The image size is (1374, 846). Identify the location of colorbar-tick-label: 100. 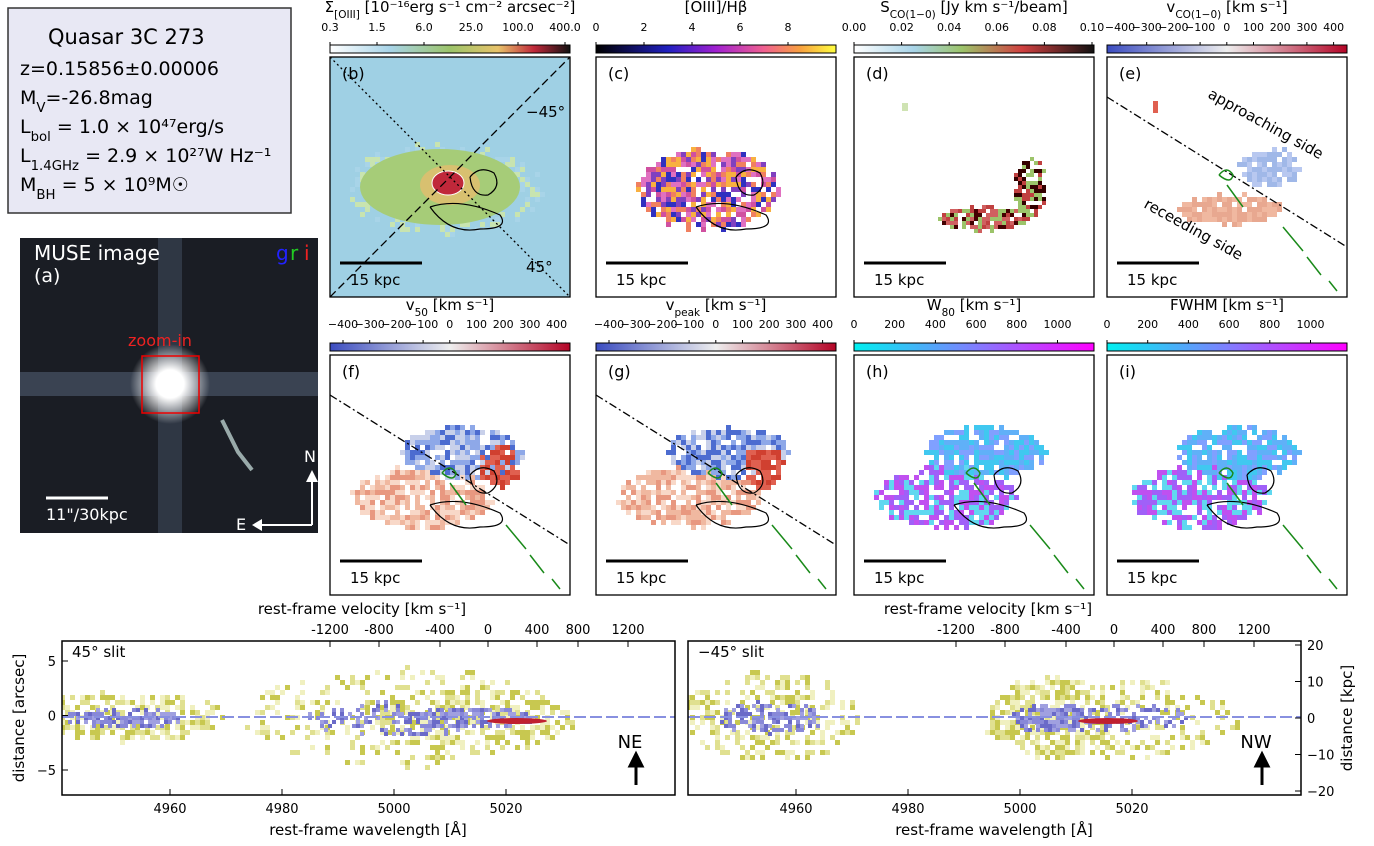
(1253, 27).